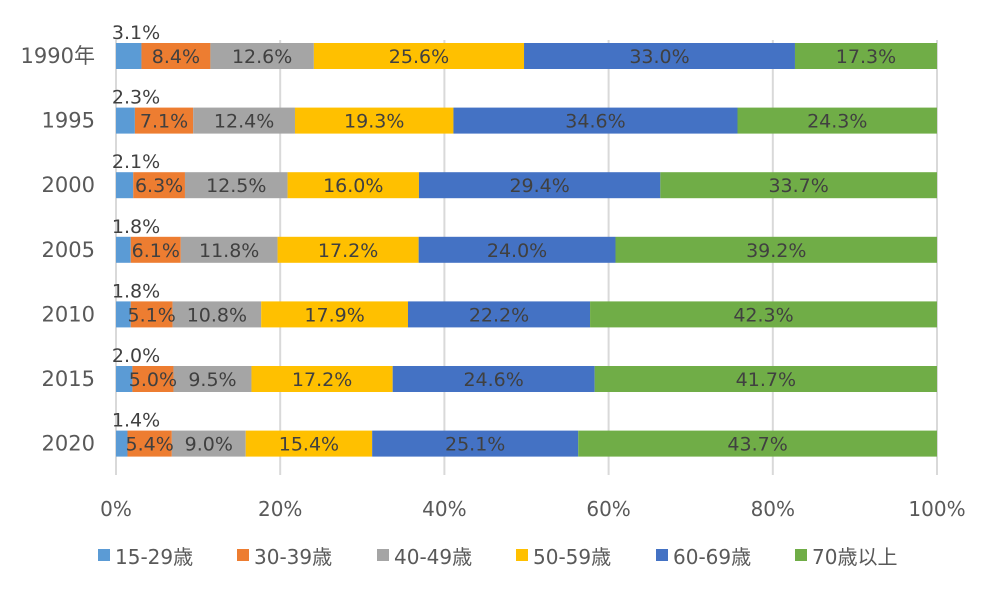  Describe the element at coordinates (497, 557) in the screenshot. I see `legend: 15-29歳 30-39歳 40-49歳 50-59歳 60-69歳 70歳以上` at that location.